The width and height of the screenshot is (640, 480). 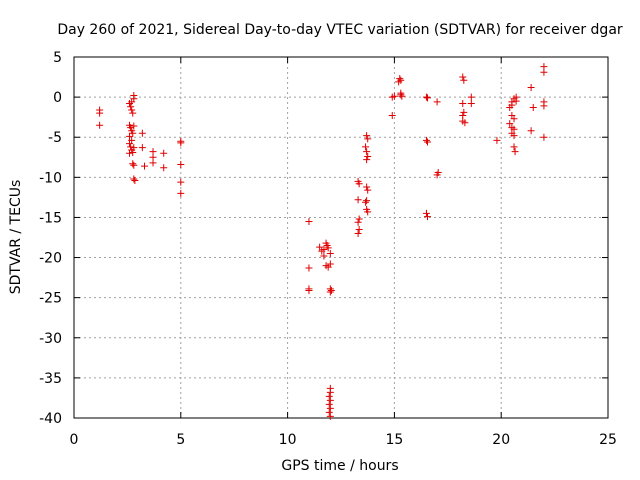 I want to click on x-tick-label: 0, so click(x=74, y=440).